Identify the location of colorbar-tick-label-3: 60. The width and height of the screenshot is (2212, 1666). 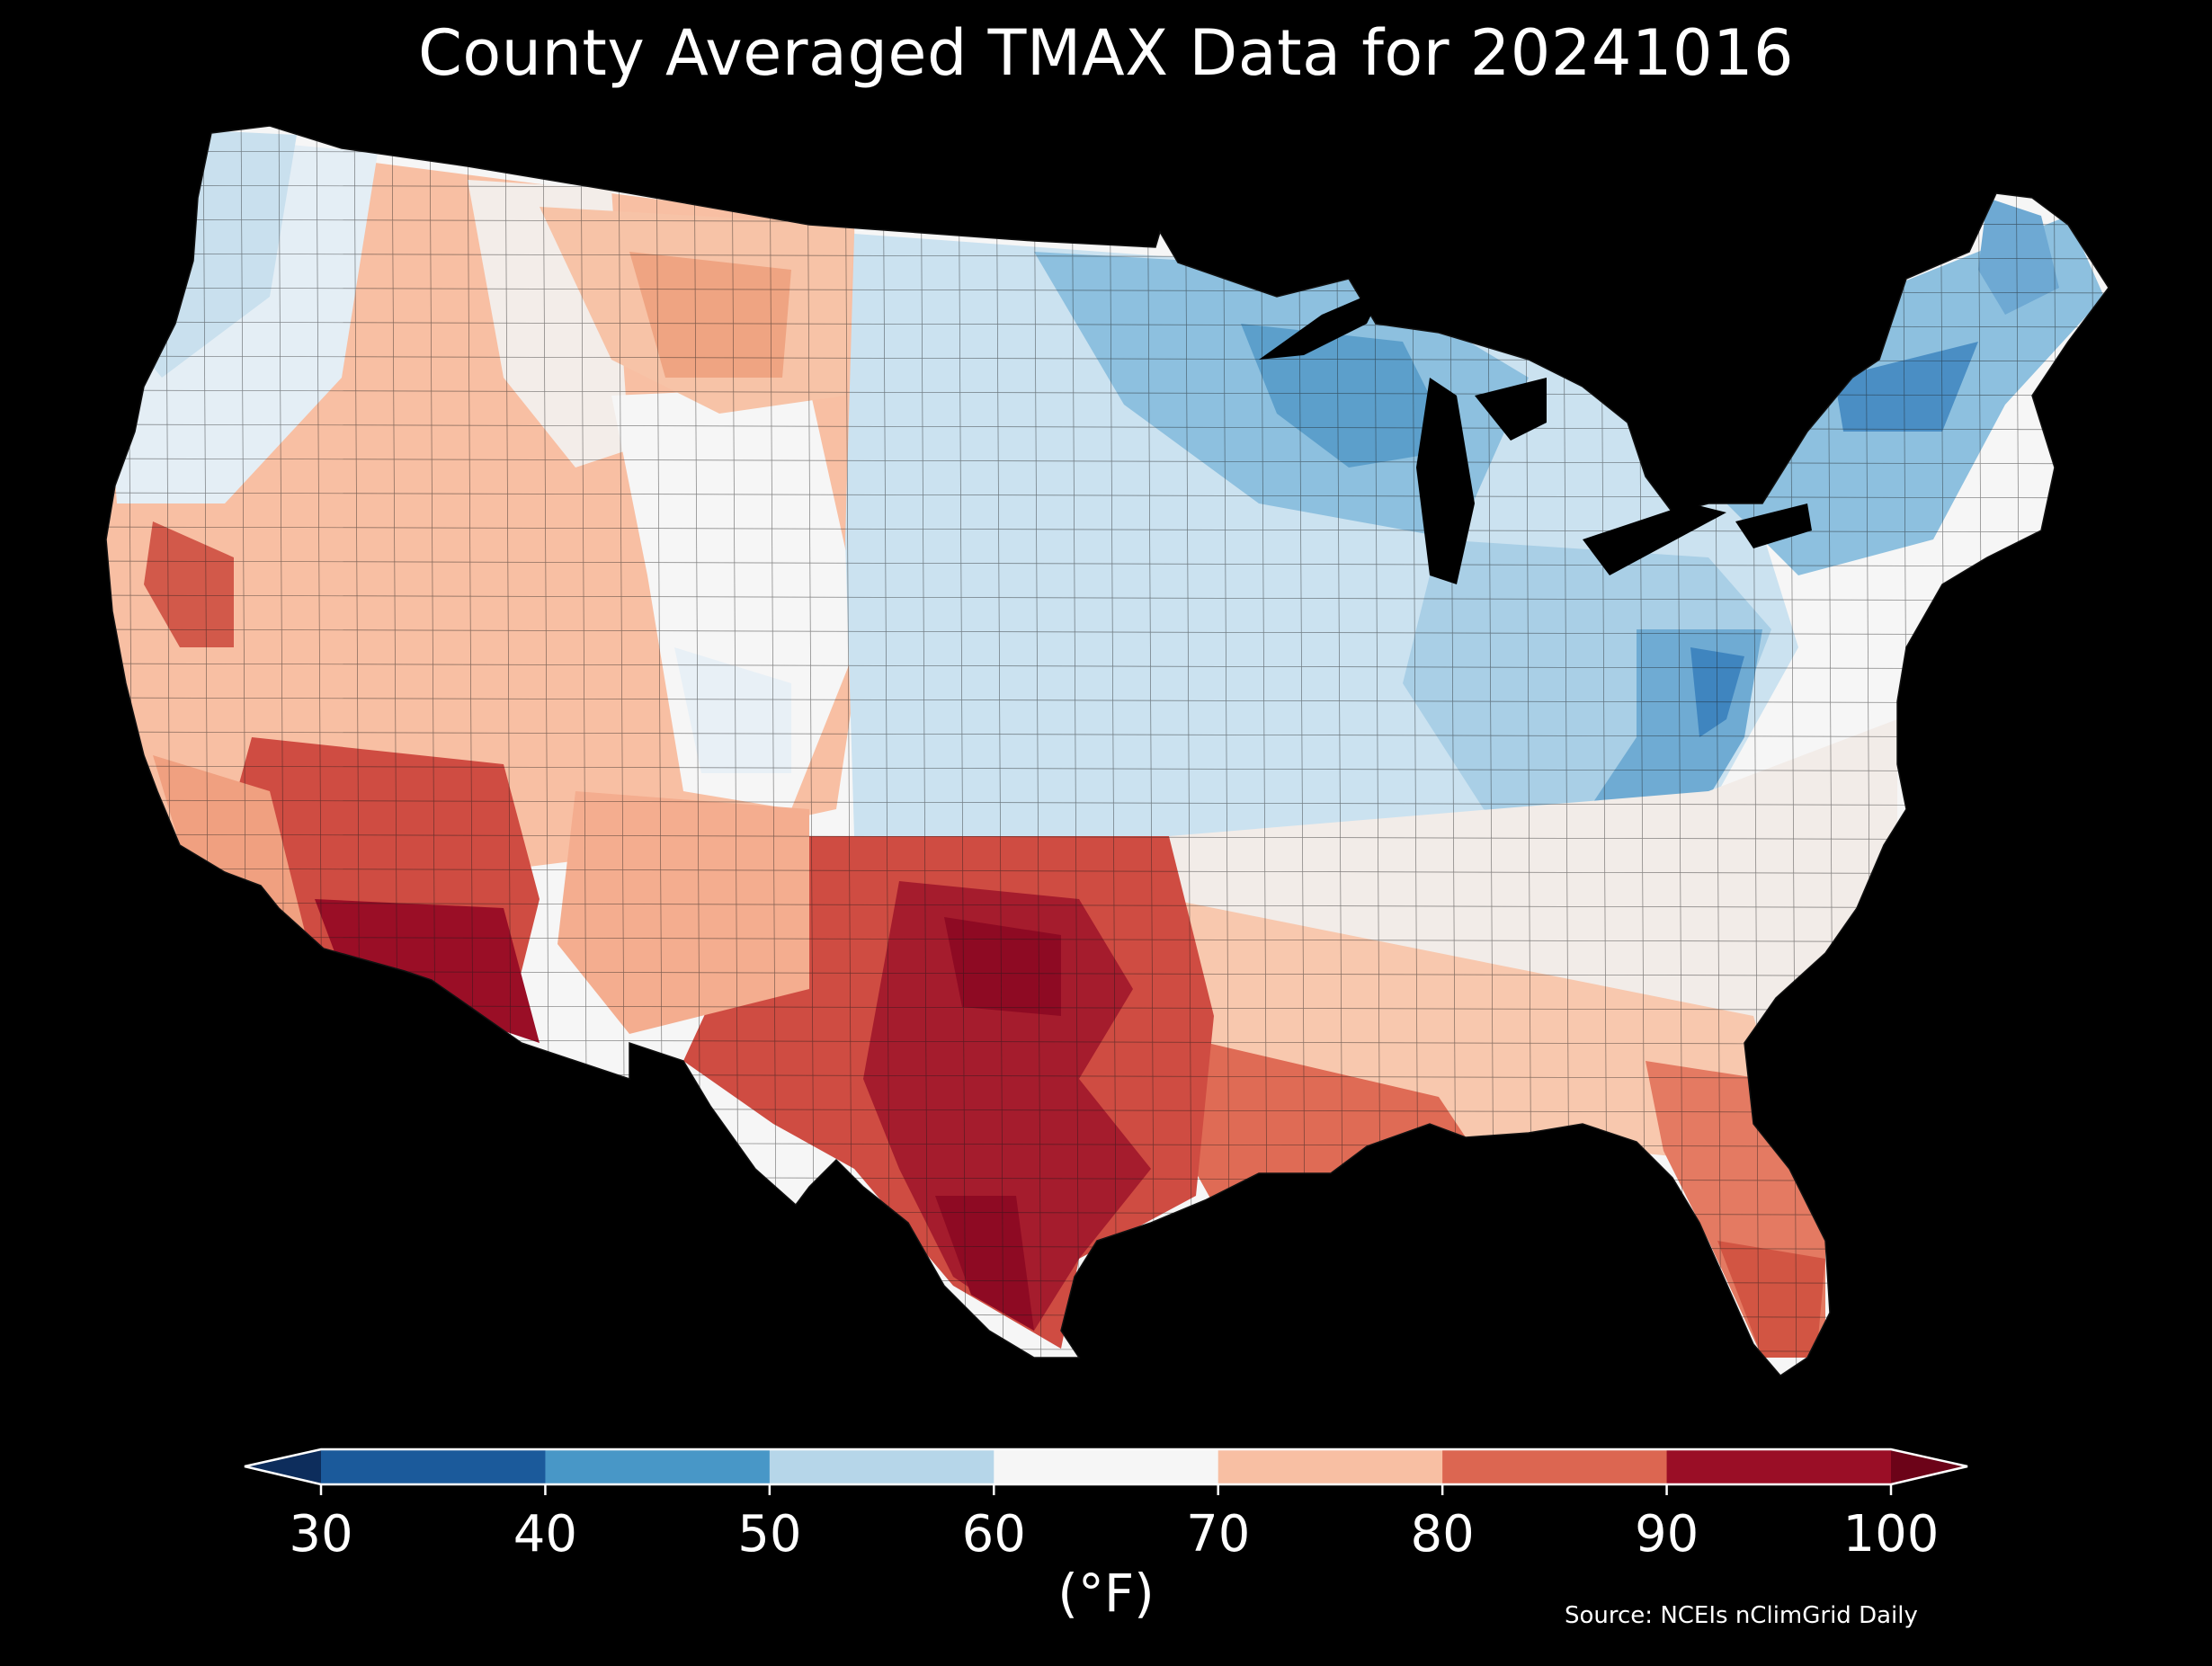
(994, 1535).